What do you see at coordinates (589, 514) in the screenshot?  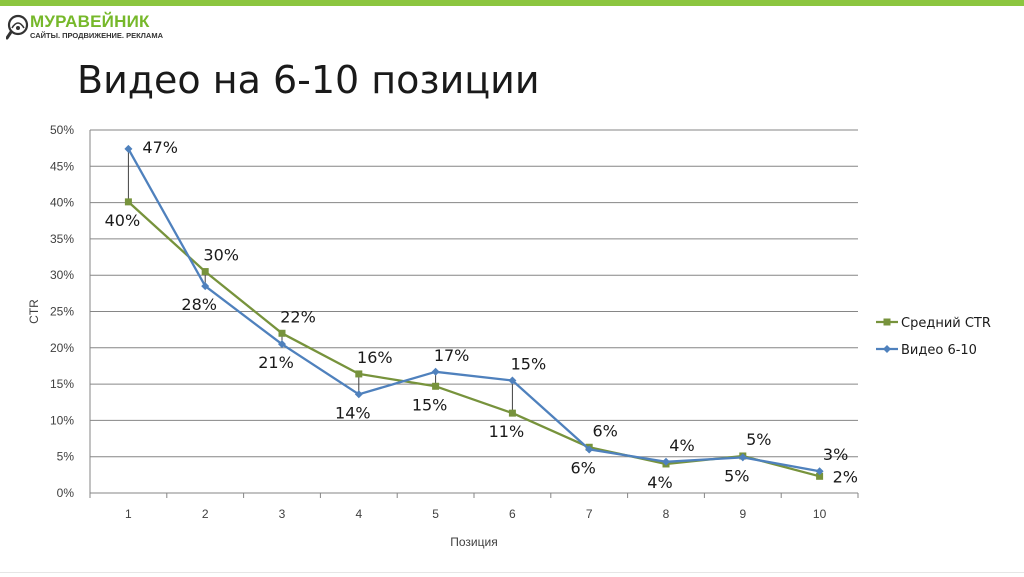 I see `x-tick-label: 7` at bounding box center [589, 514].